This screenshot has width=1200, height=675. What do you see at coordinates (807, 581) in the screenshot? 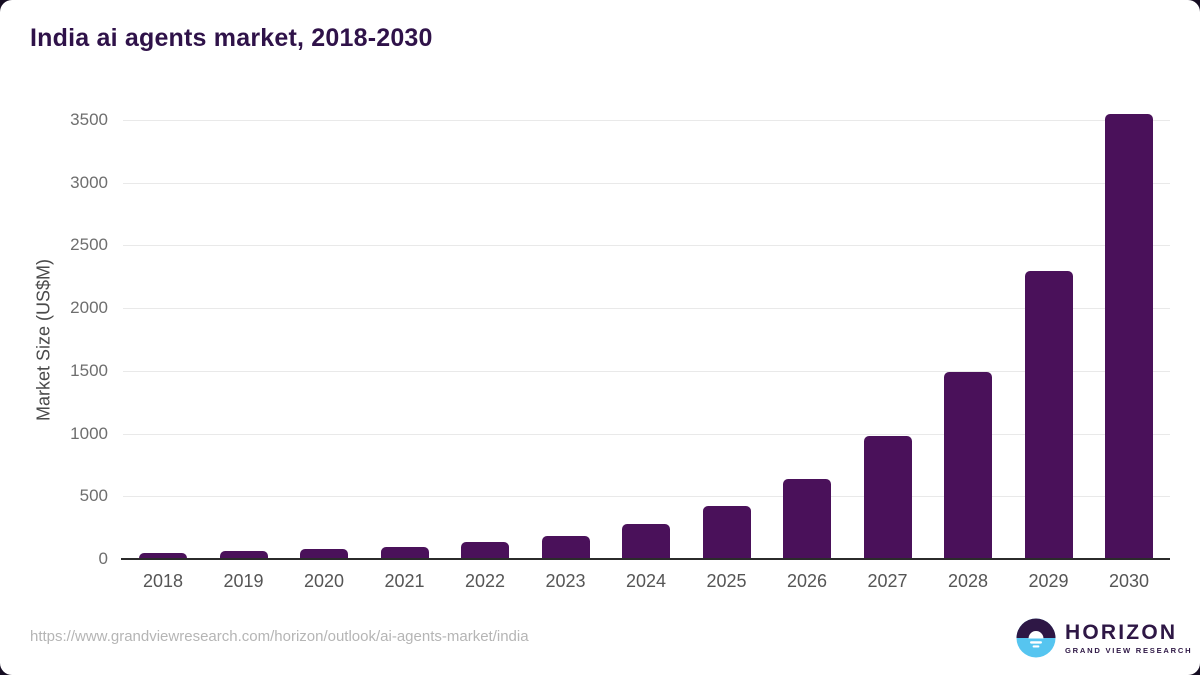
I see `x-tick-label-2026: 2026` at bounding box center [807, 581].